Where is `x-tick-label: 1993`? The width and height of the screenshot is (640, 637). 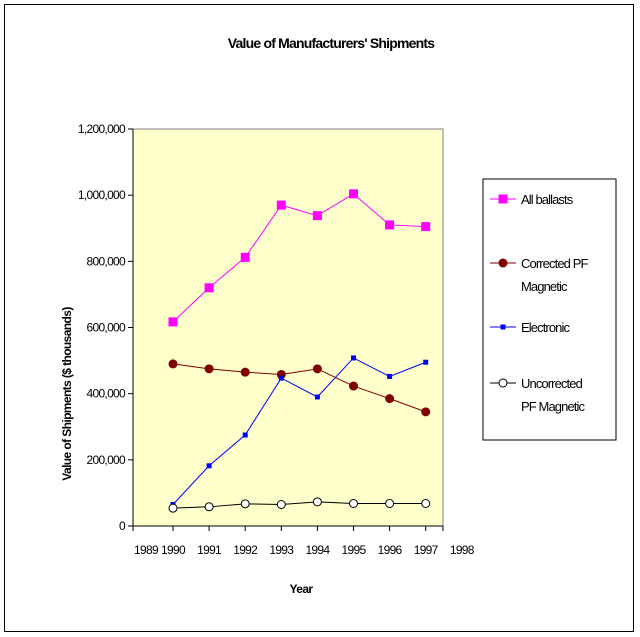 x-tick-label: 1993 is located at coordinates (281, 550).